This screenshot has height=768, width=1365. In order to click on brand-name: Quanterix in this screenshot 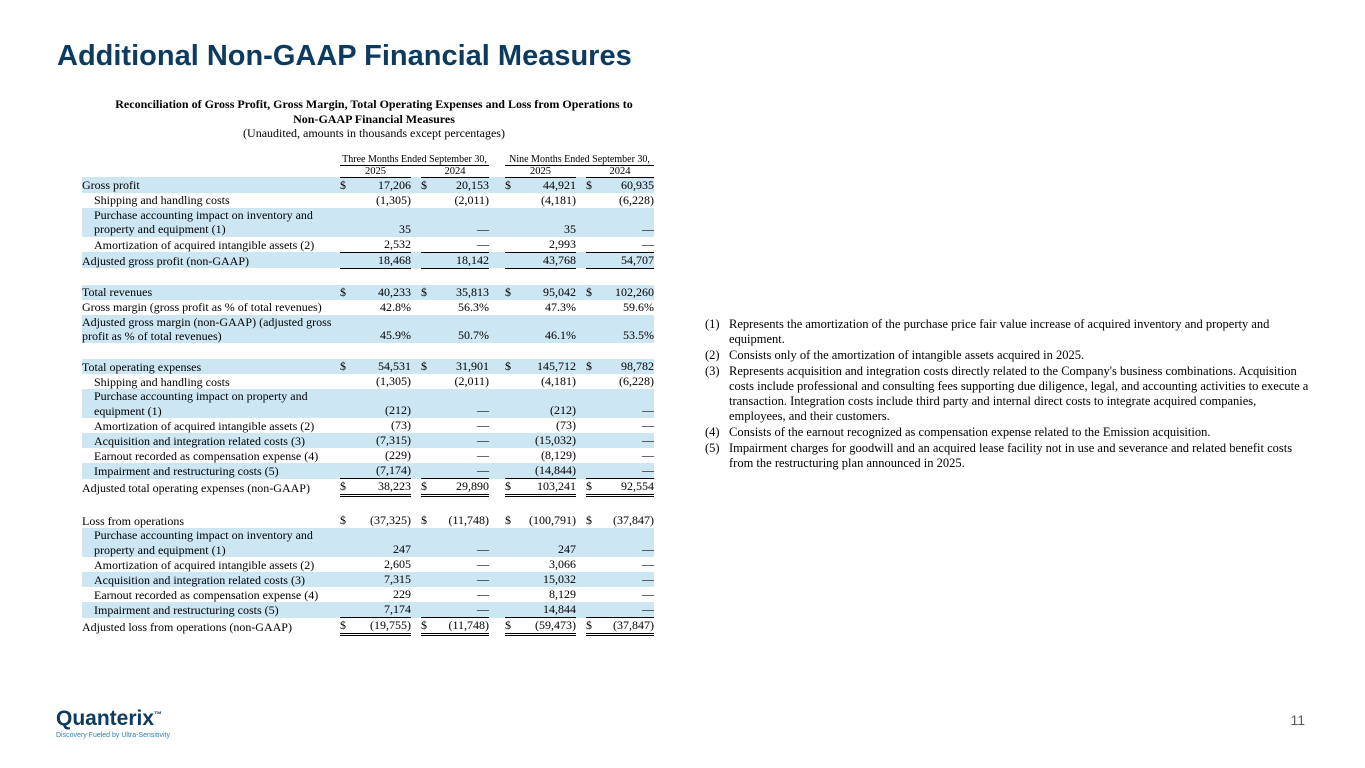, I will do `click(105, 718)`.